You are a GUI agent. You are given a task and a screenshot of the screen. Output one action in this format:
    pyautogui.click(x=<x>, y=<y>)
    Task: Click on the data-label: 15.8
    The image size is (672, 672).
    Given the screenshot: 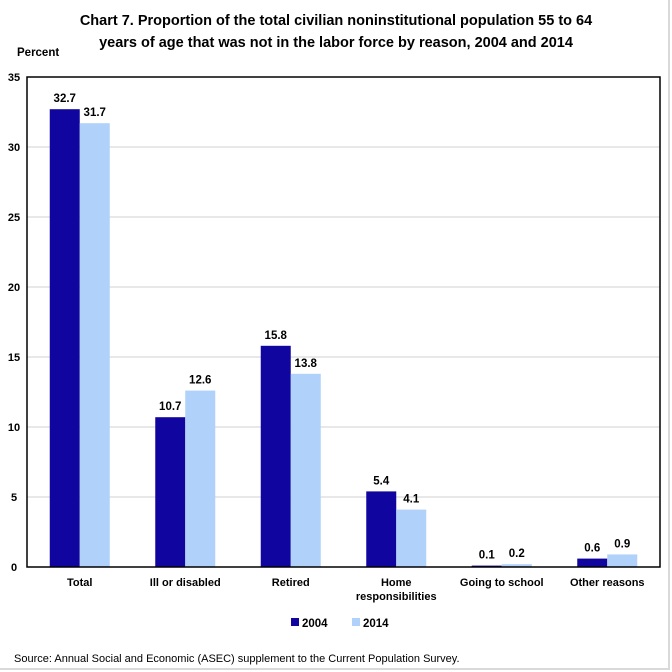 What is the action you would take?
    pyautogui.click(x=276, y=336)
    